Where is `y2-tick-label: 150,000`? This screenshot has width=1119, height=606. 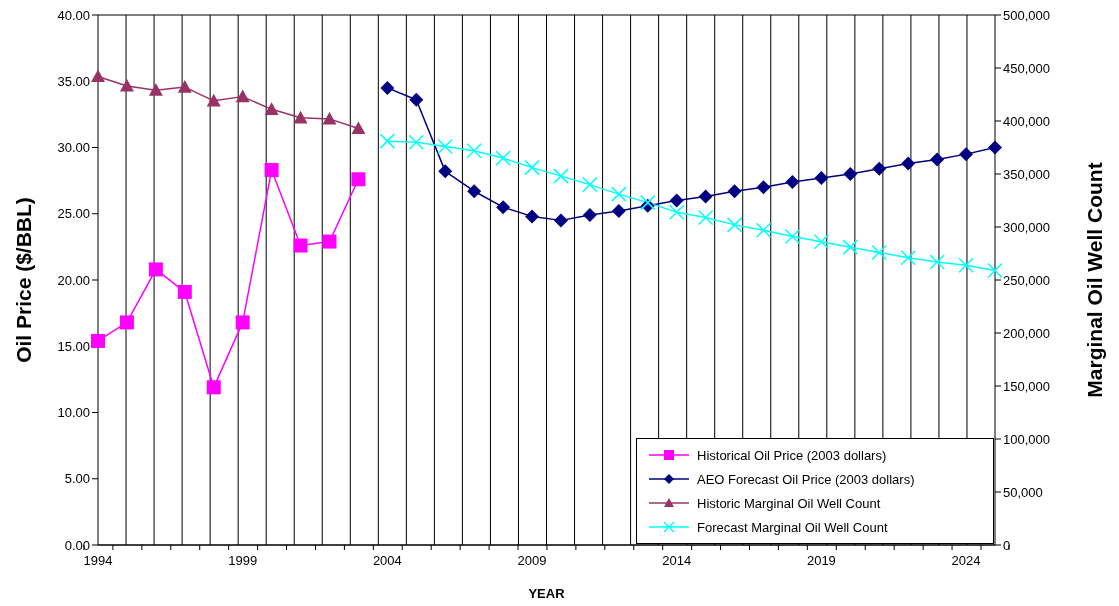 y2-tick-label: 150,000 is located at coordinates (1026, 386).